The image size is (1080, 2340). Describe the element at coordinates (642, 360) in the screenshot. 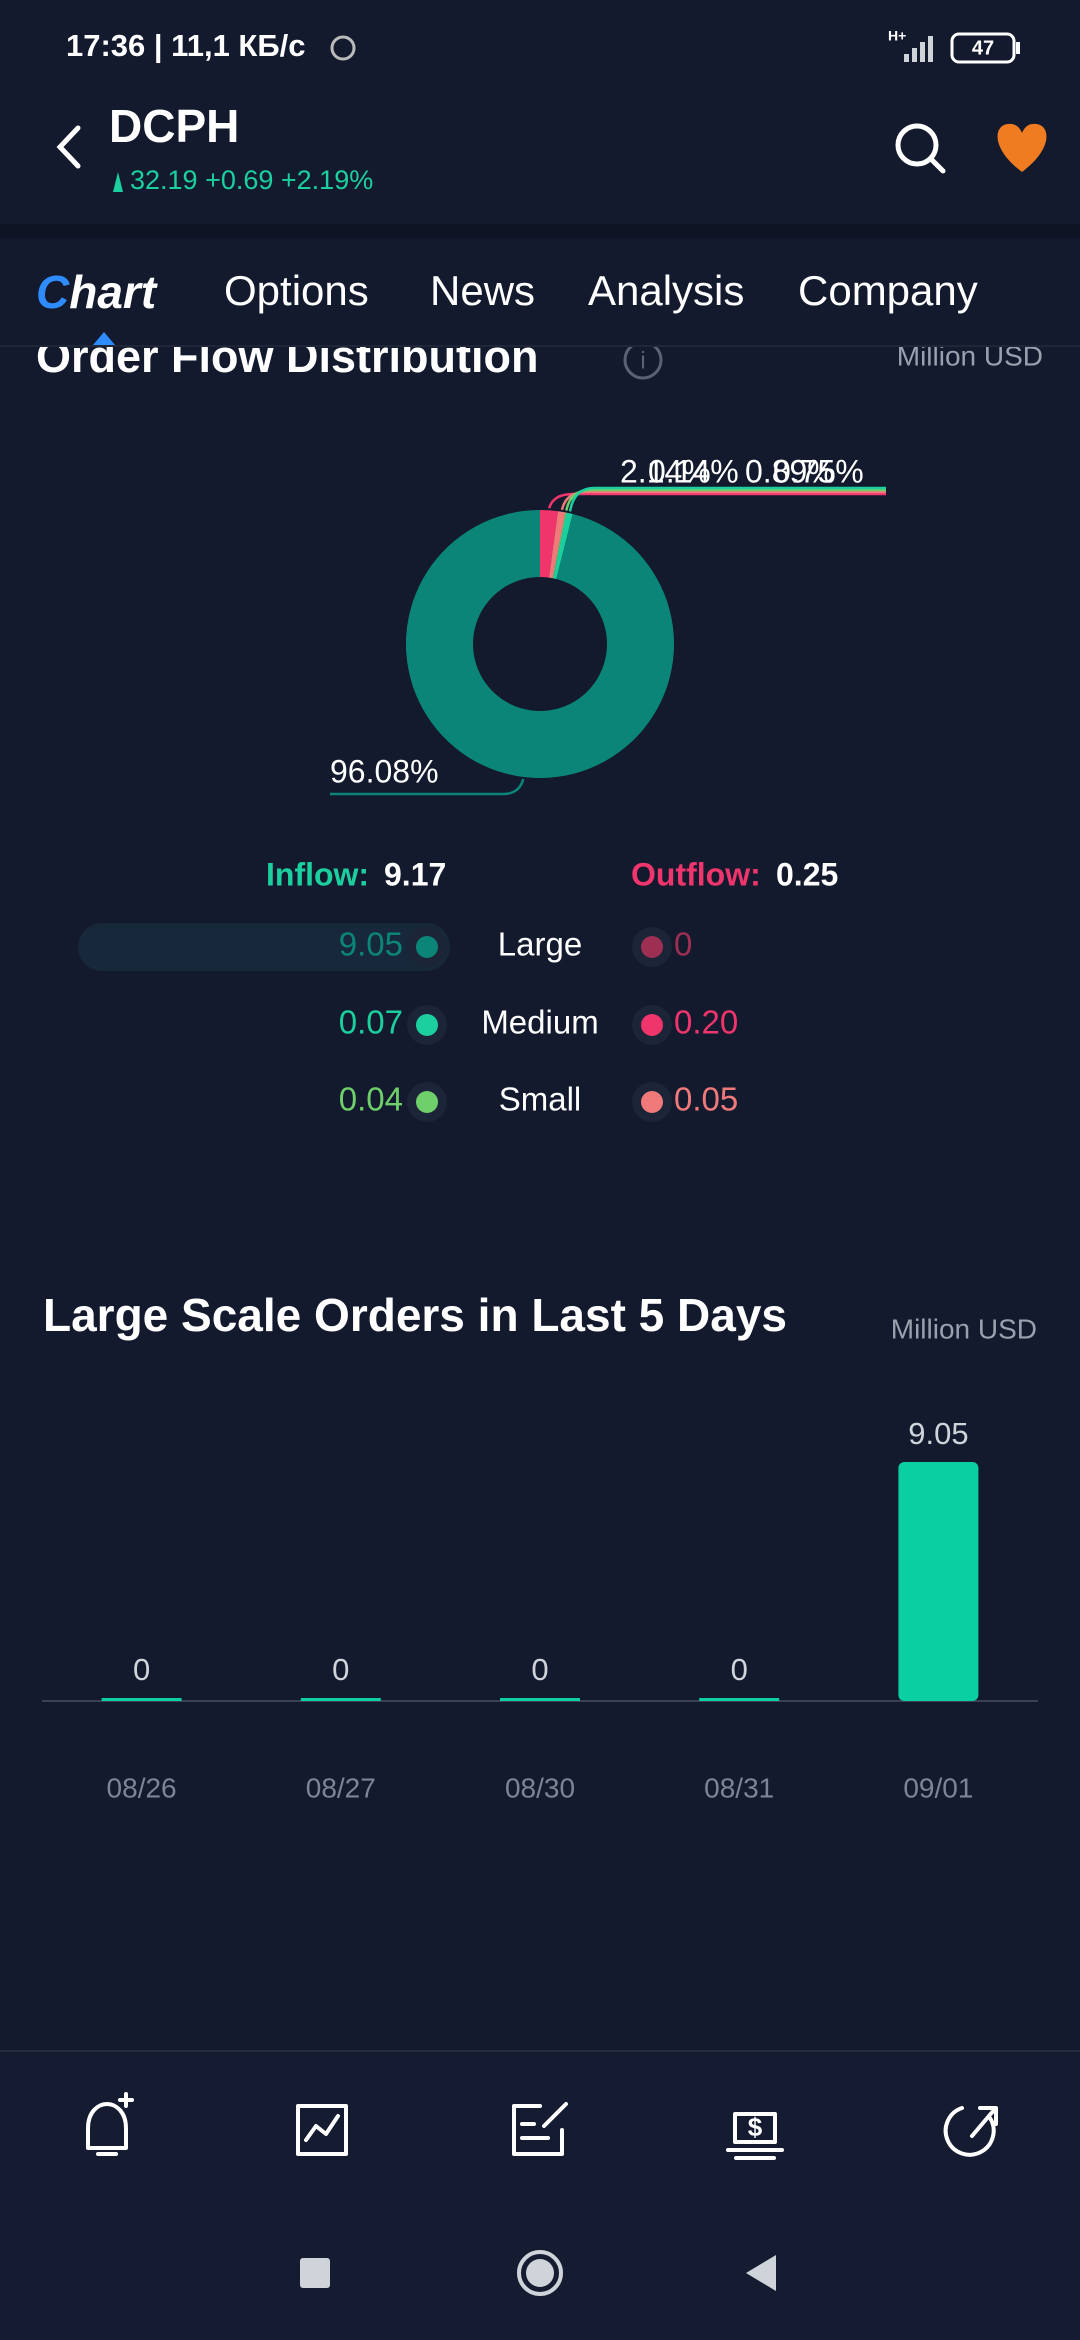

I see `info-icon-glyph: i` at that location.